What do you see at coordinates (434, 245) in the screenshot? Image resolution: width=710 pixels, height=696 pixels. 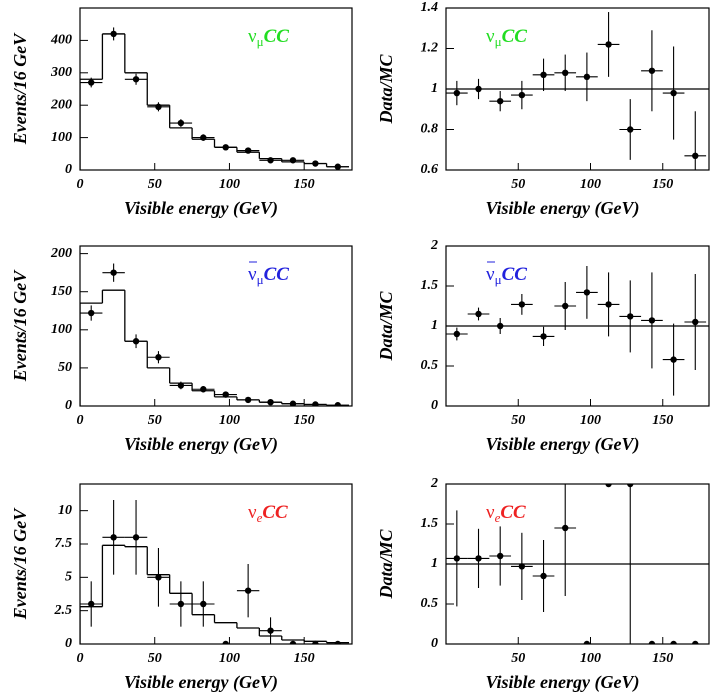 I see `y-tick-label: 2` at bounding box center [434, 245].